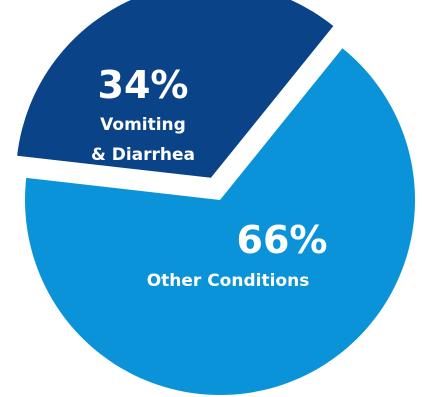 The width and height of the screenshot is (422, 397). What do you see at coordinates (228, 281) in the screenshot?
I see `slice-other-category-label: Other Conditions` at bounding box center [228, 281].